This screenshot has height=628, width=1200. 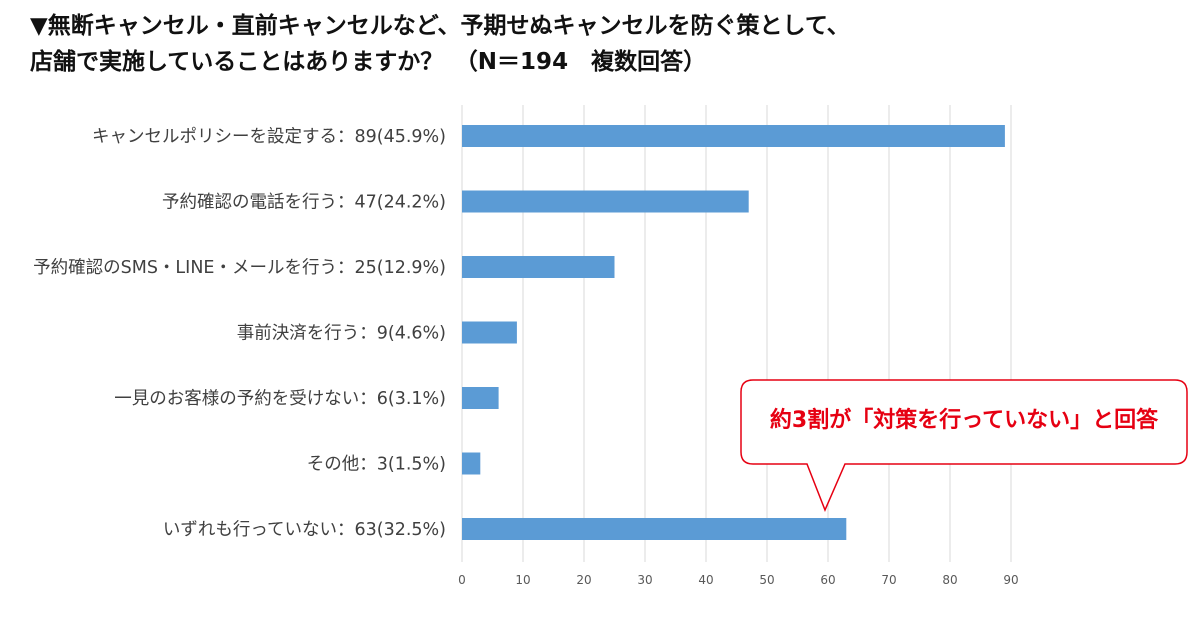 I want to click on callout-shape, so click(x=964, y=445).